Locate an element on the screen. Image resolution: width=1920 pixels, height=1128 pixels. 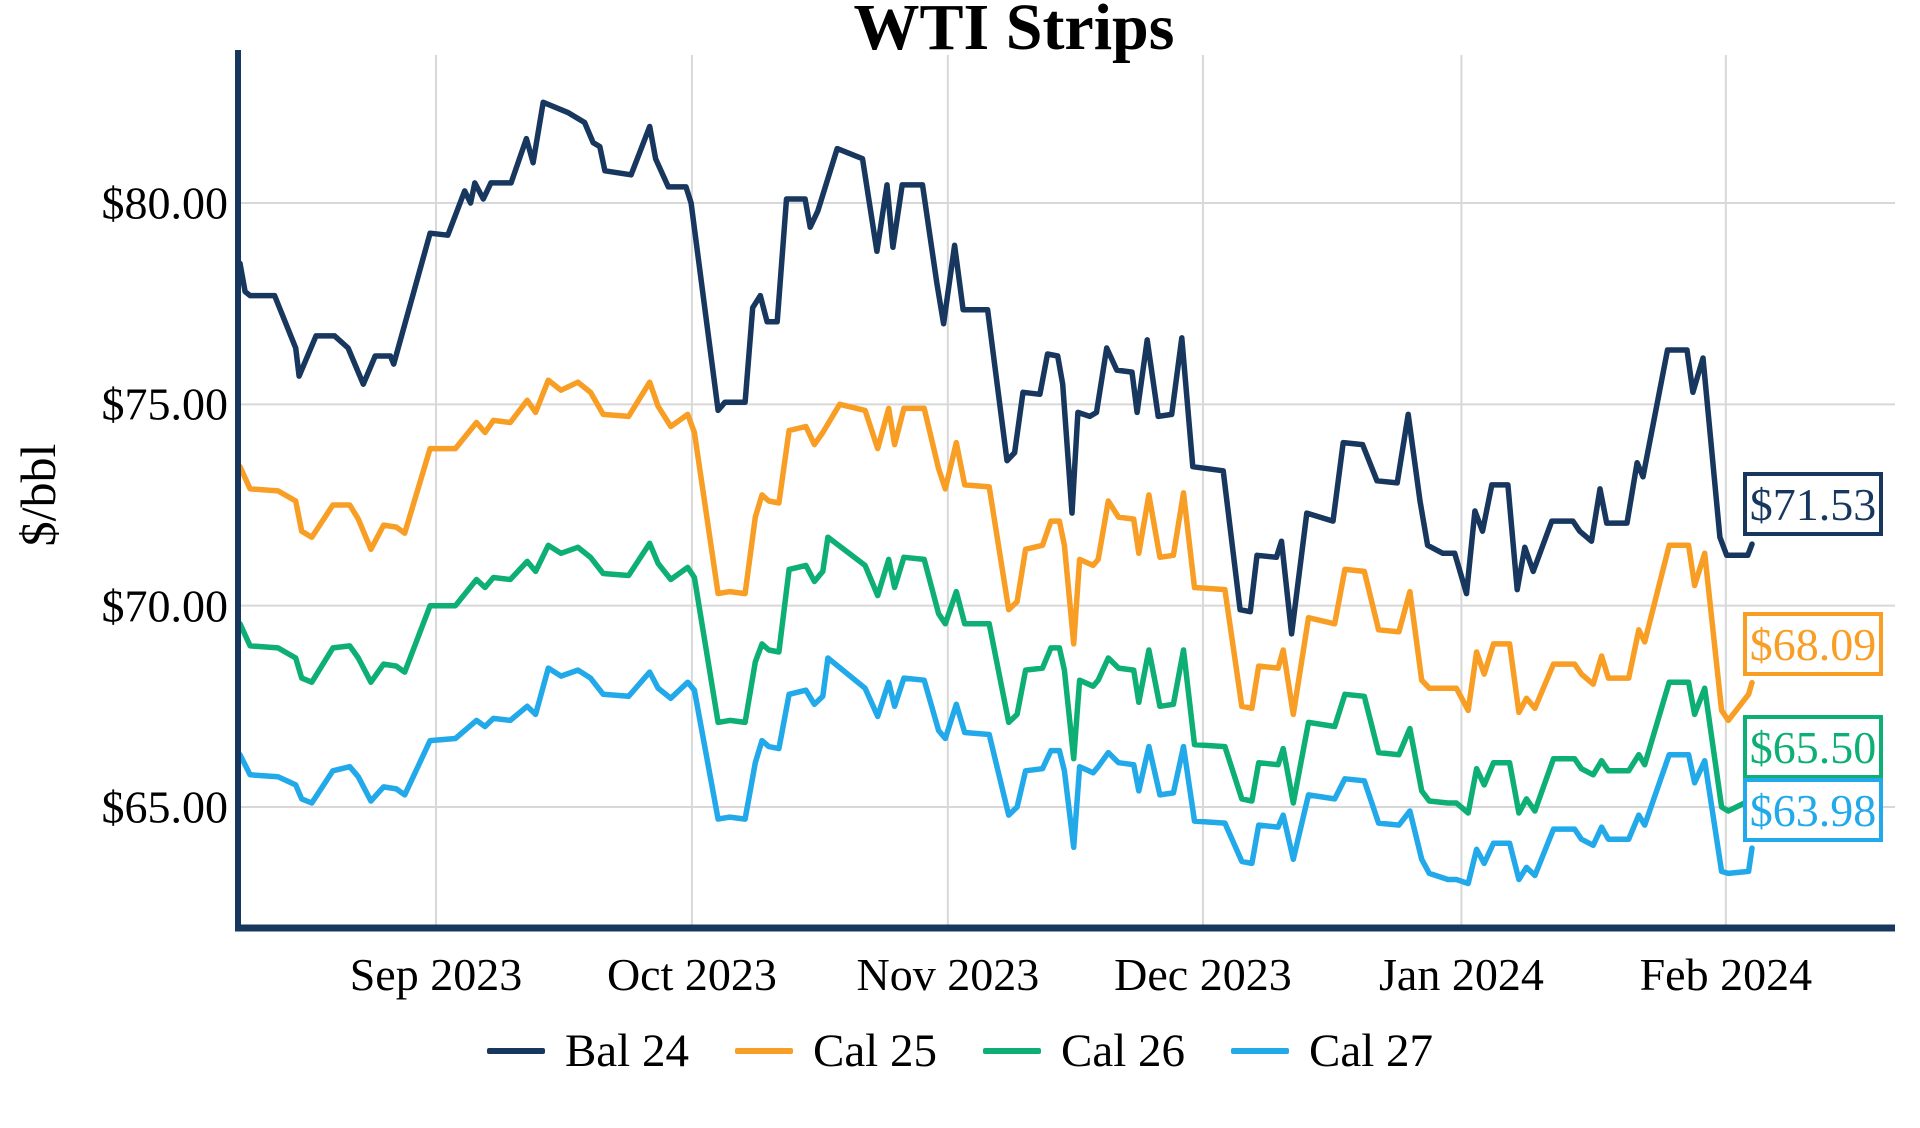
y-tick-label: $70.00 is located at coordinates (165, 606).